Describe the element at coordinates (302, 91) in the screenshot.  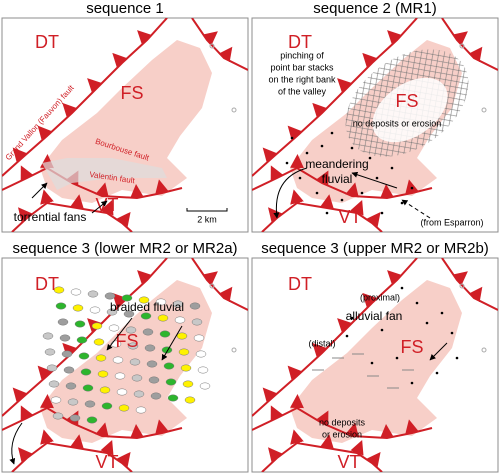
I see `annotation: of the valley` at that location.